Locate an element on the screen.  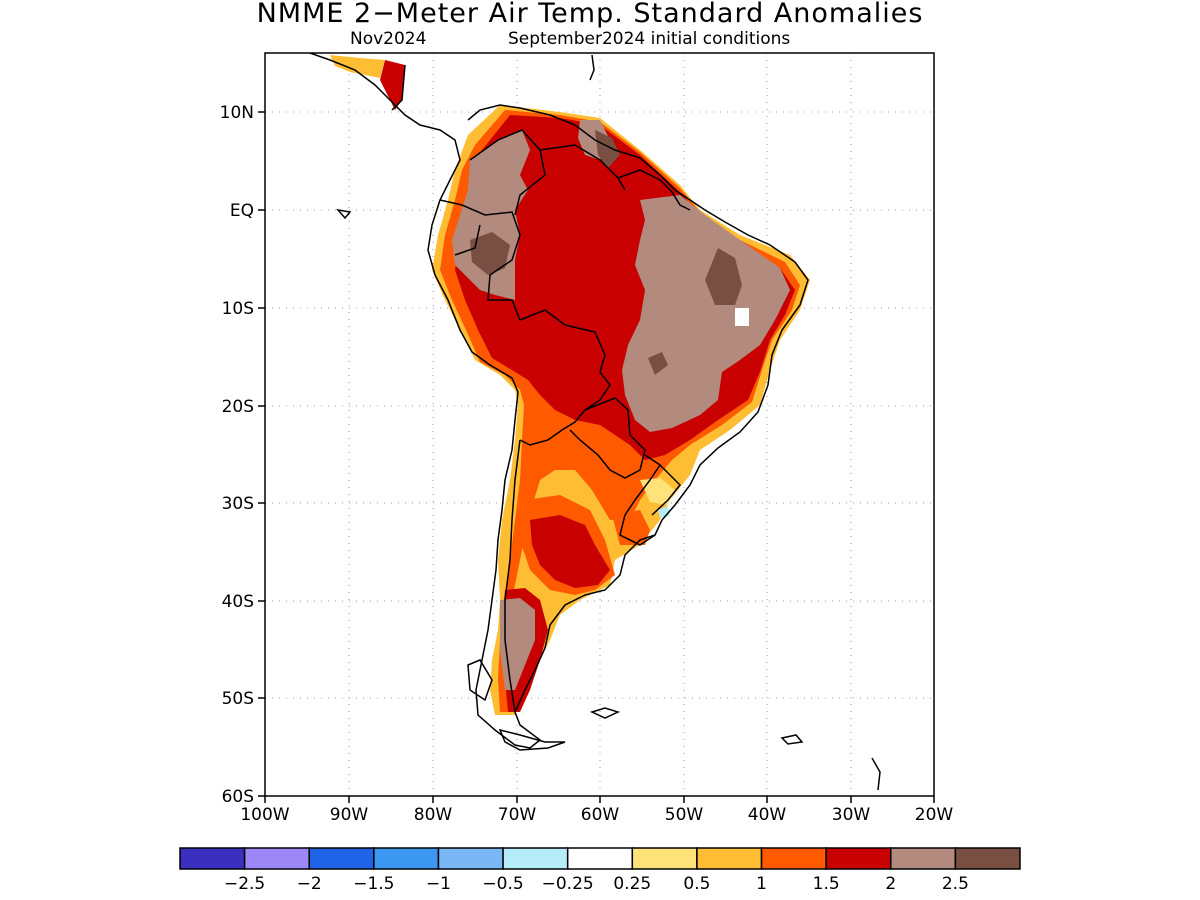
lat-label: EQ is located at coordinates (242, 211).